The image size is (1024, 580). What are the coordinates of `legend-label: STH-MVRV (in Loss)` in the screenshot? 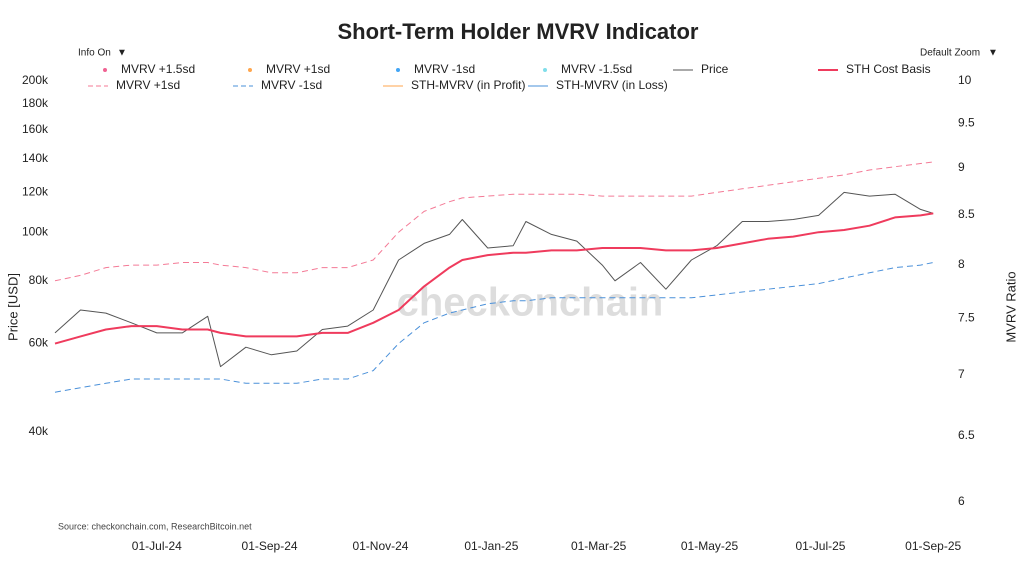 It's located at (612, 85).